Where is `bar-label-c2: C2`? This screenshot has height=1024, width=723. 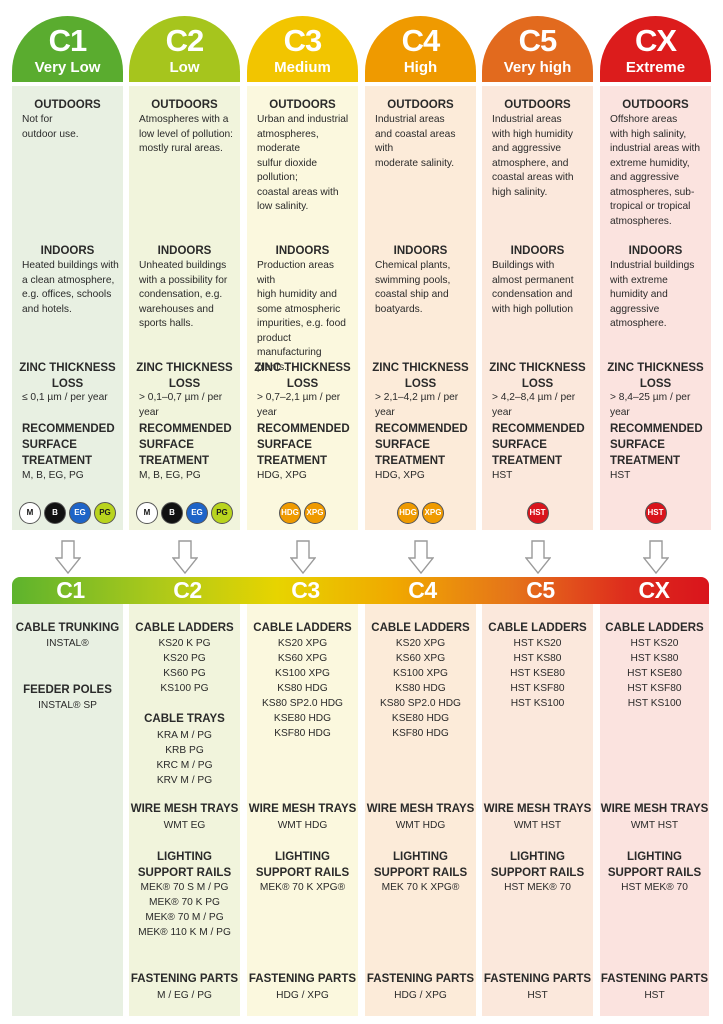
bar-label-c2: C2 is located at coordinates (187, 590).